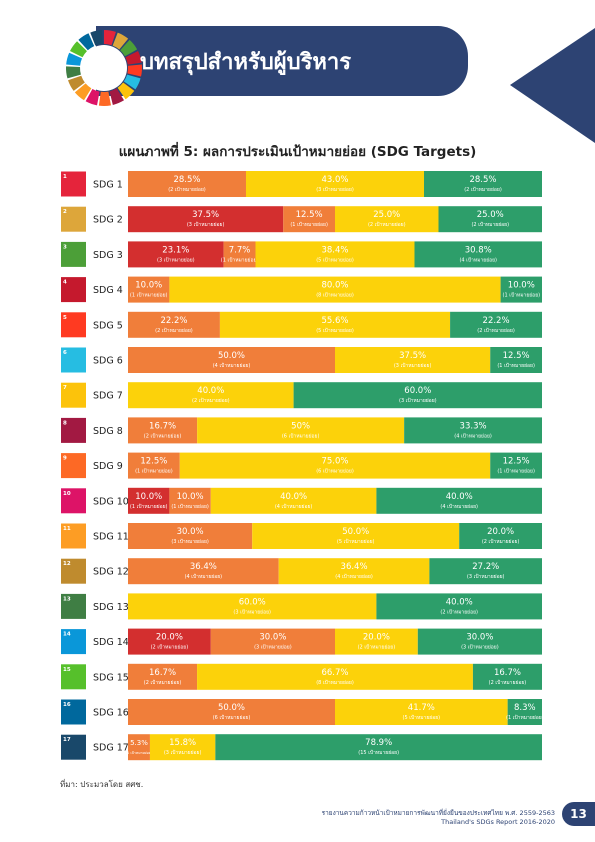 This screenshot has width=595, height=842. What do you see at coordinates (482, 180) in the screenshot?
I see `data-label: 28.5%` at bounding box center [482, 180].